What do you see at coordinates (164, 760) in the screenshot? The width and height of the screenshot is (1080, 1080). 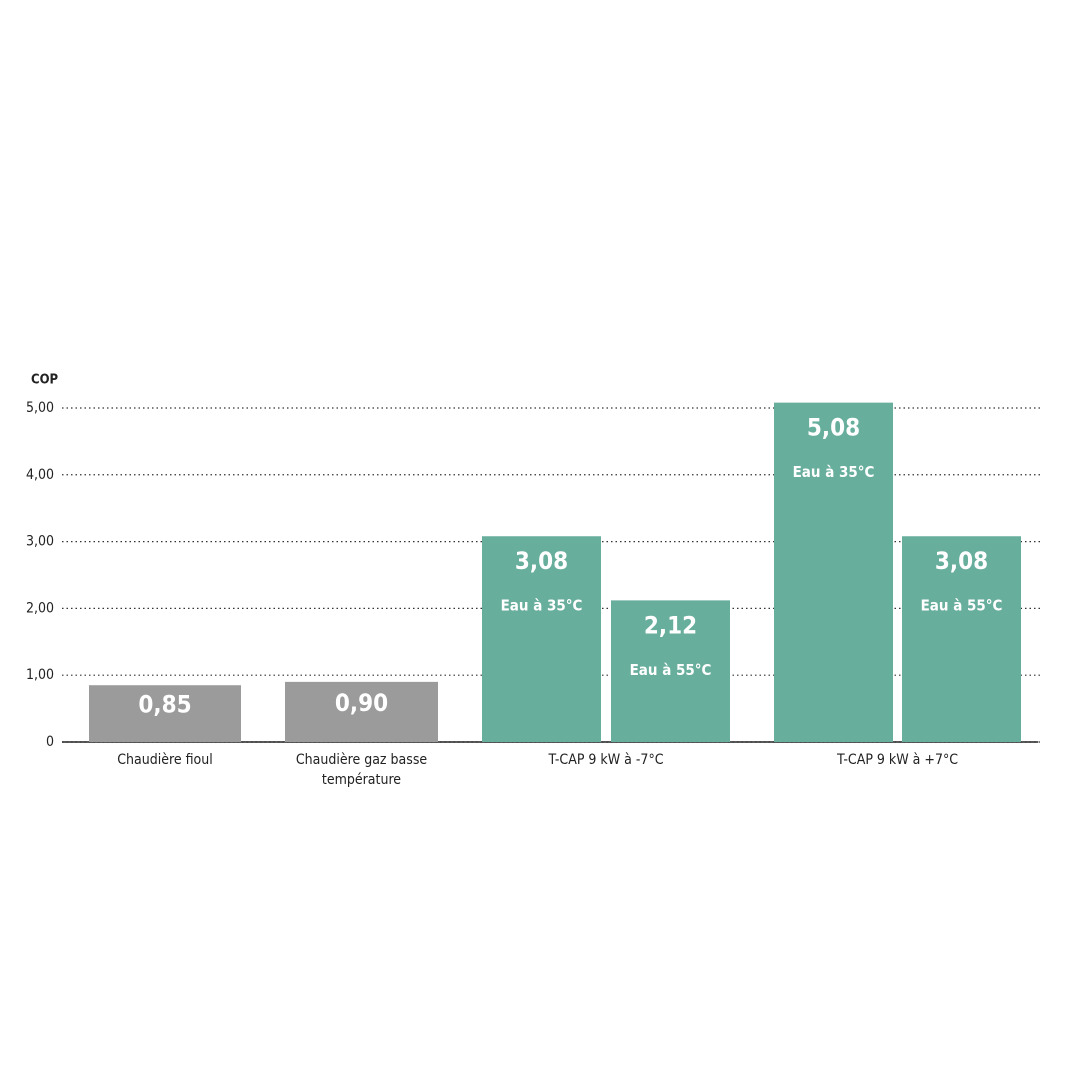 I see `x-tick-label: Chaudière fioul` at bounding box center [164, 760].